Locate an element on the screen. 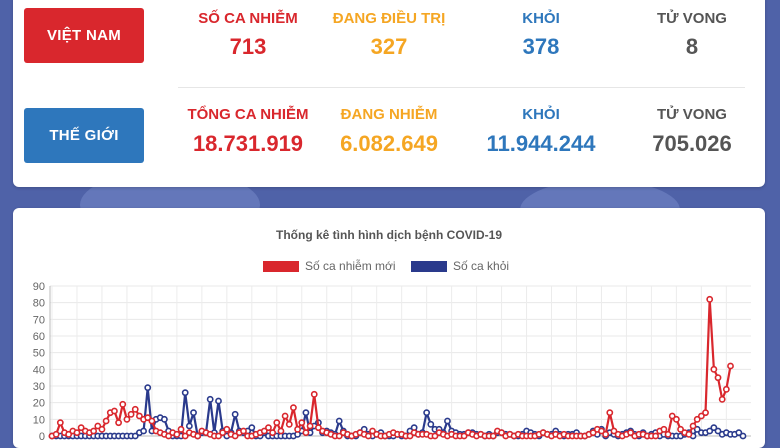 The image size is (780, 448). vn-recovered-value: 378 is located at coordinates (541, 46).